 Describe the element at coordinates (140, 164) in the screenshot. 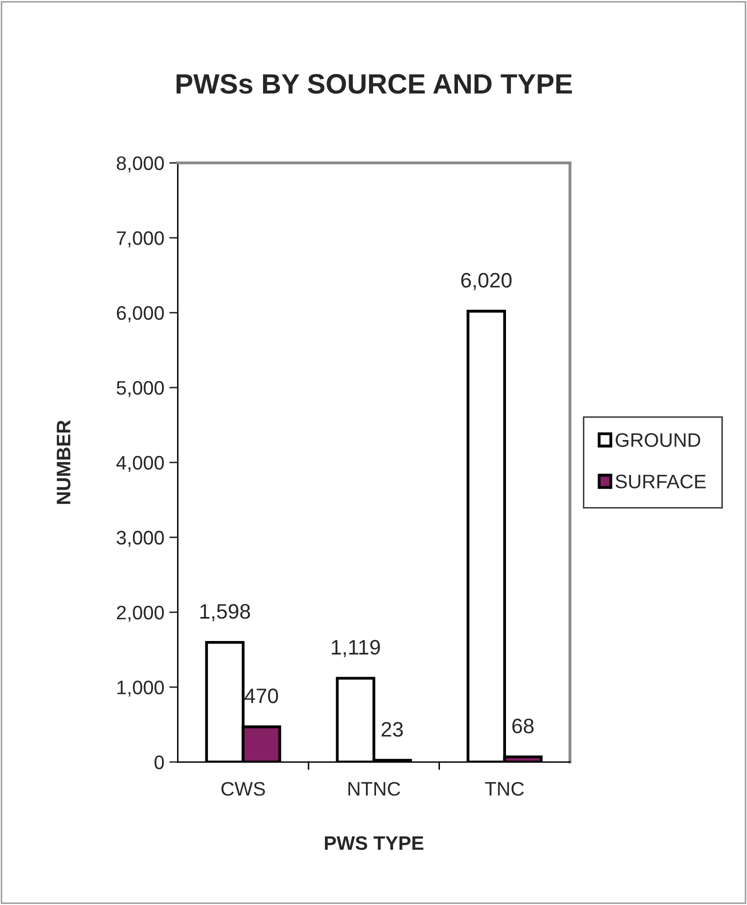

I see `y-tick-label: 8,000` at that location.